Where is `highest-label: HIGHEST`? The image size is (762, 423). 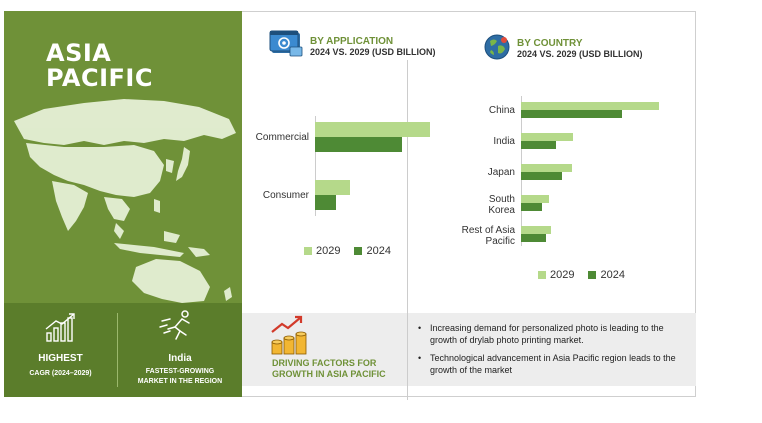 highest-label: HIGHEST is located at coordinates (60, 358).